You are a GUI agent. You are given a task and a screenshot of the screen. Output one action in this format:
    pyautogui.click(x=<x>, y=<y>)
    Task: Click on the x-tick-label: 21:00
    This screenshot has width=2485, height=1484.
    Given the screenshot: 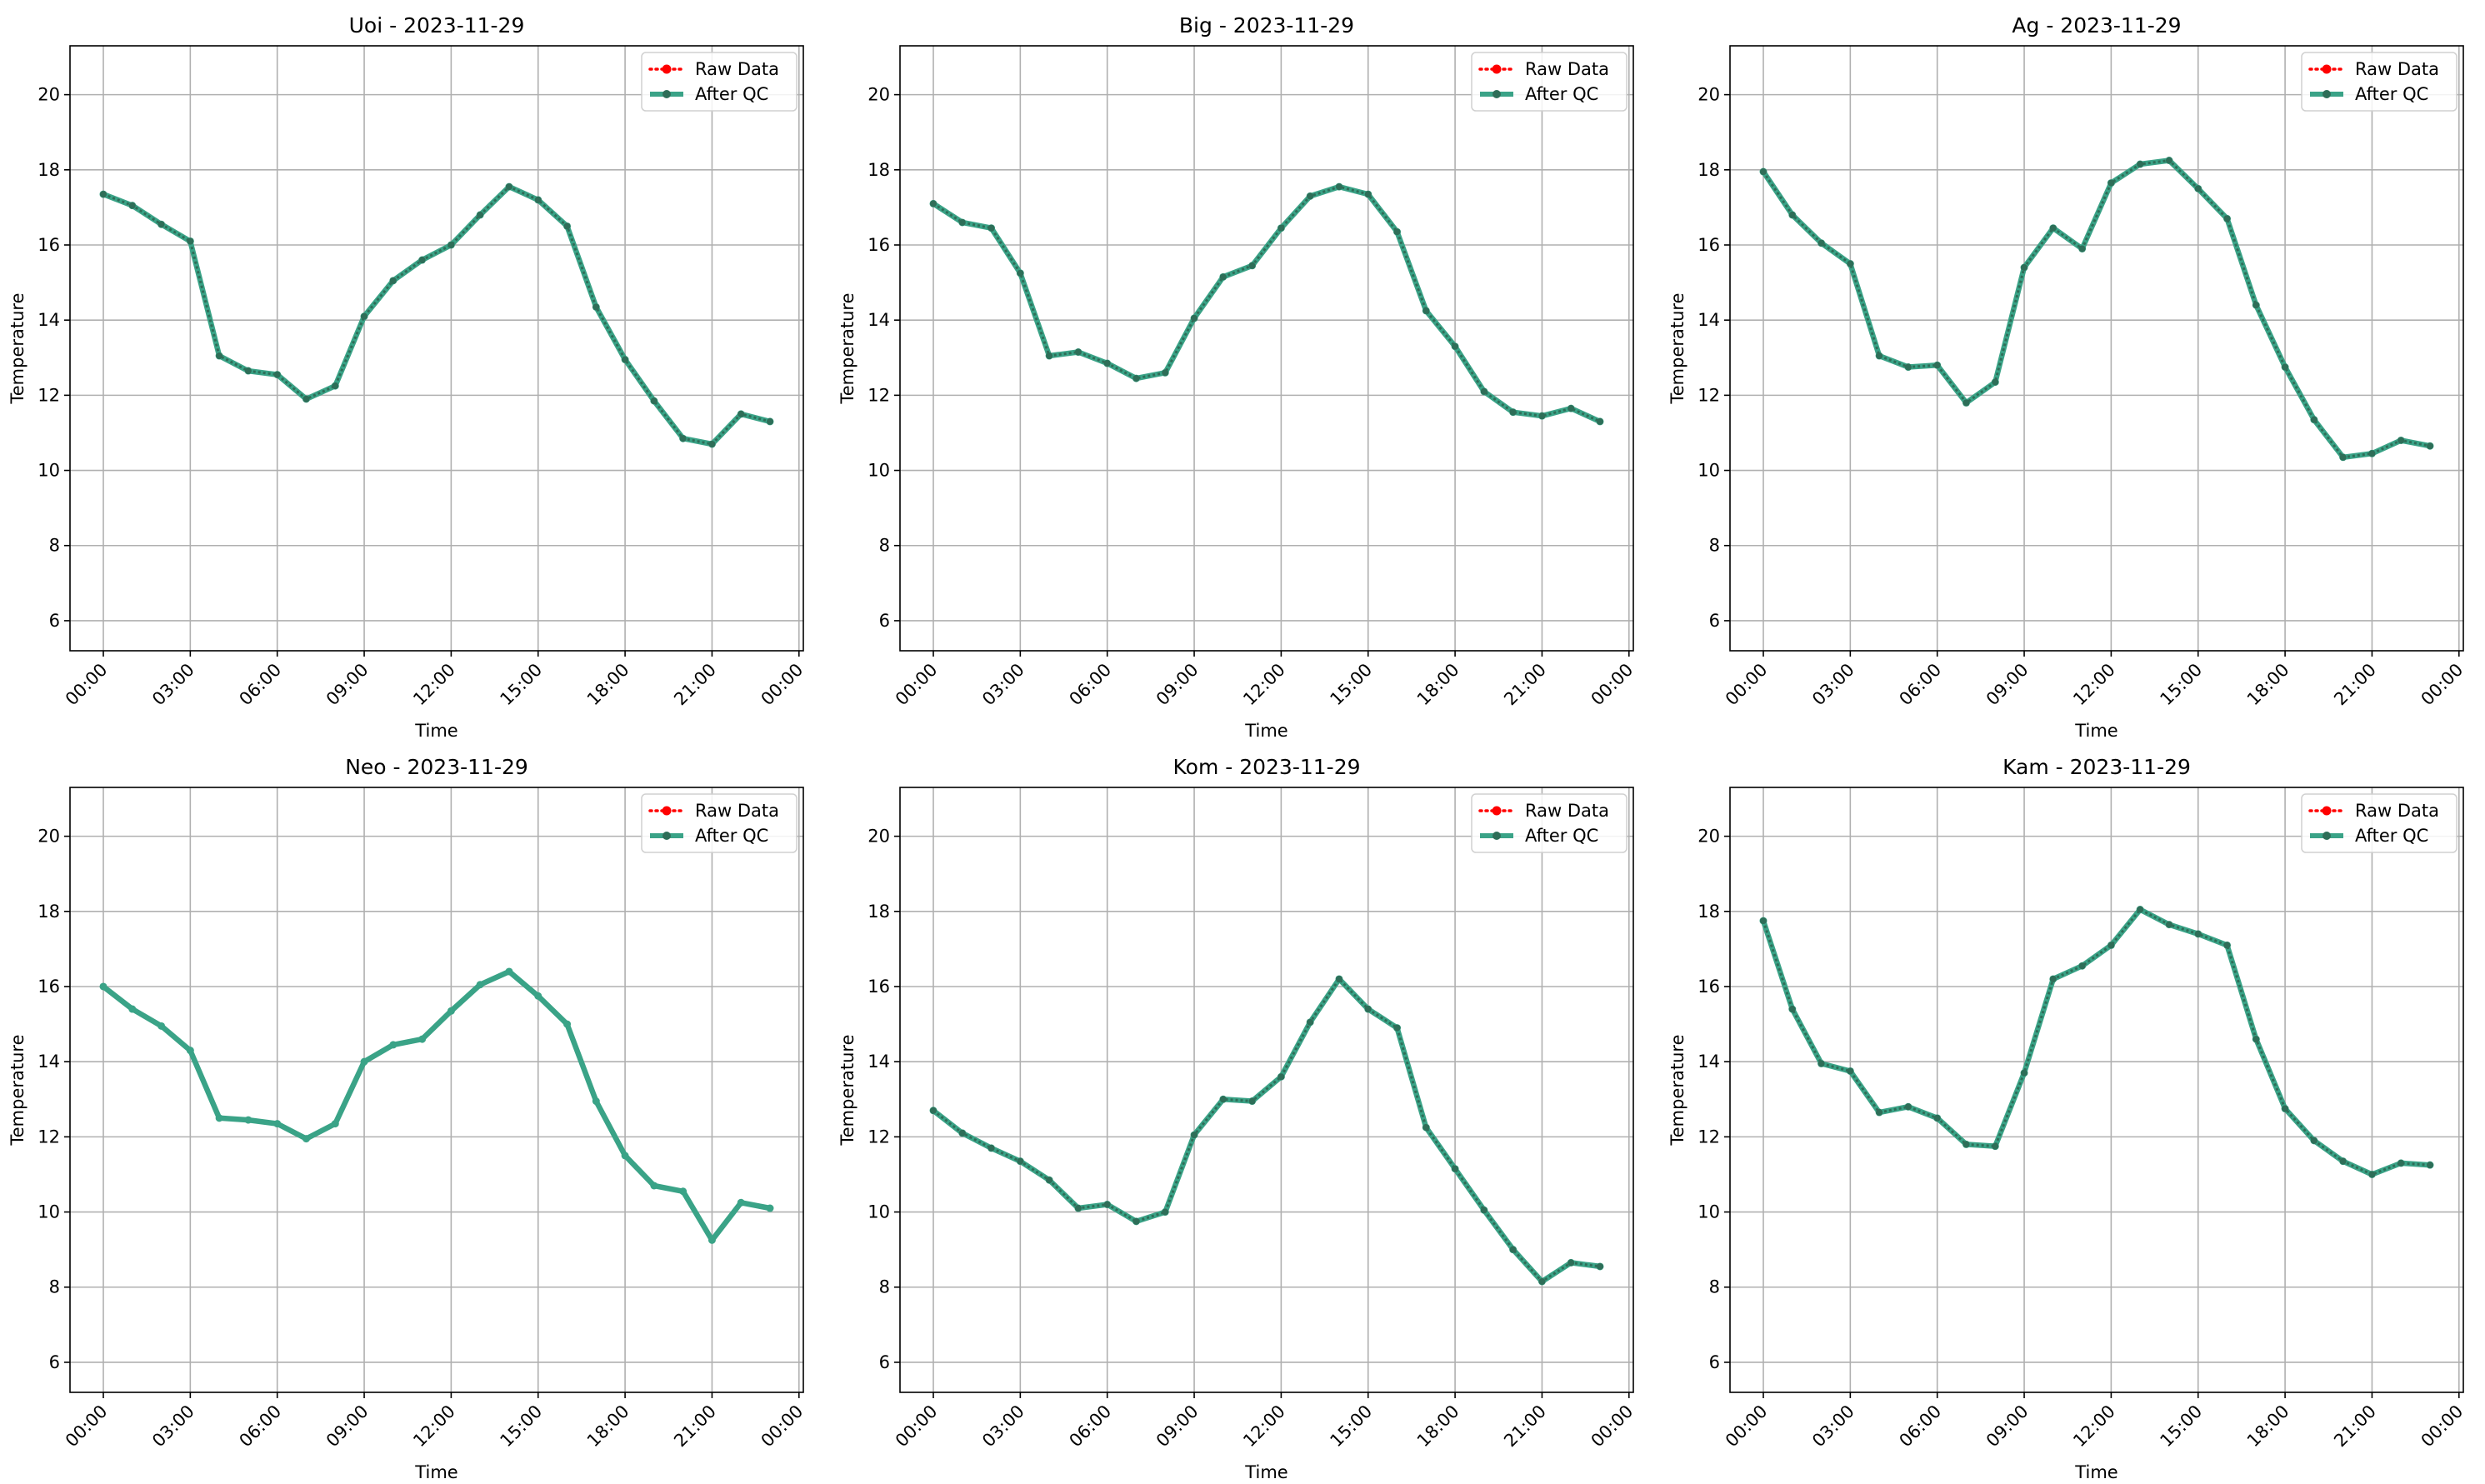 What is the action you would take?
    pyautogui.click(x=1525, y=1427)
    